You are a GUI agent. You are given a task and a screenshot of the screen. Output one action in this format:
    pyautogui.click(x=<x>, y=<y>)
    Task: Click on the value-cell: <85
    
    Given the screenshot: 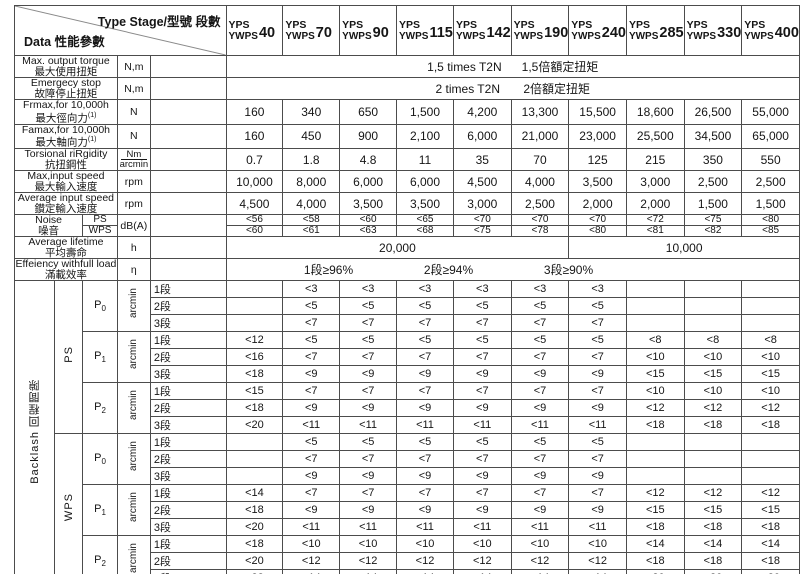 What is the action you would take?
    pyautogui.click(x=770, y=231)
    